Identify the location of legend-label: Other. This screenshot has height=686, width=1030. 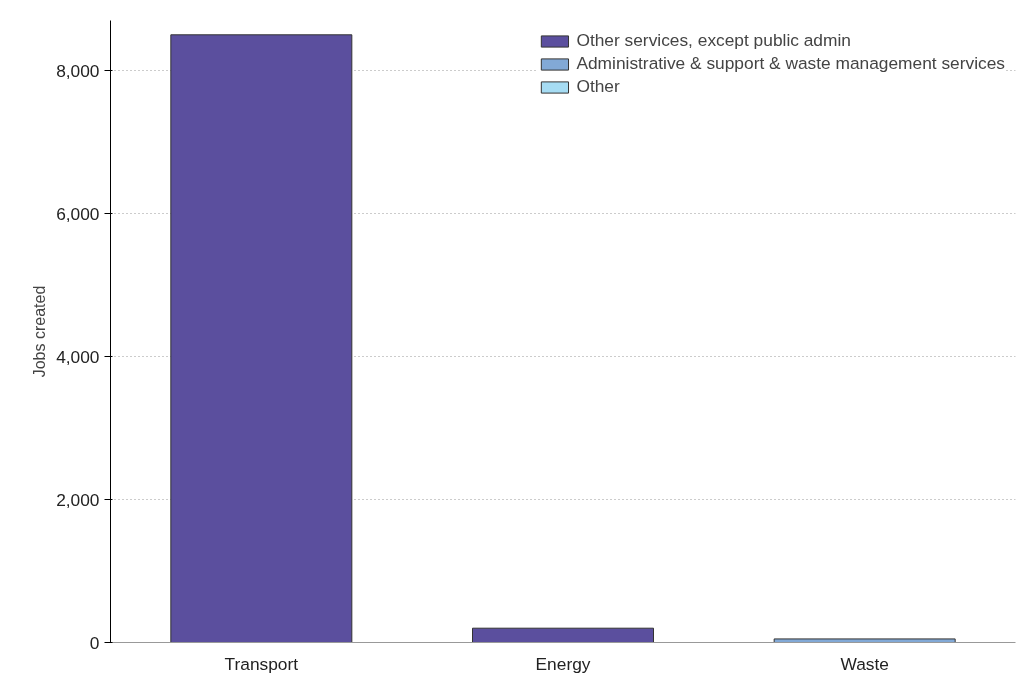
(598, 86).